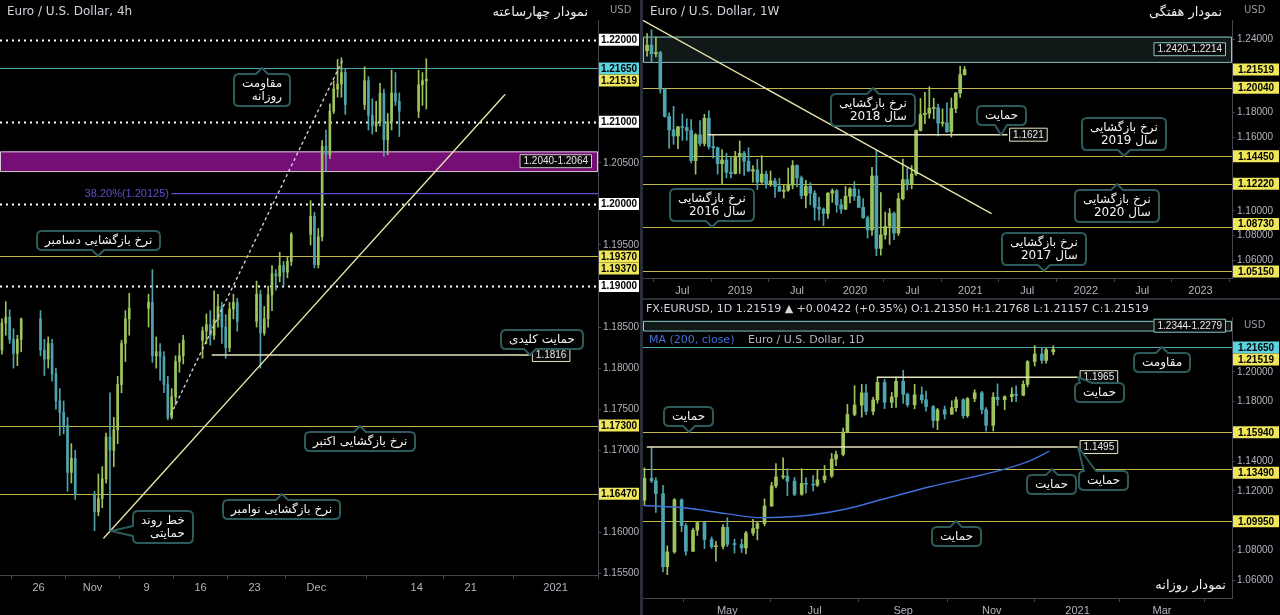 The width and height of the screenshot is (1280, 615). What do you see at coordinates (281, 509) in the screenshot?
I see `annotation: نرخ بازگشایی نوامبر` at bounding box center [281, 509].